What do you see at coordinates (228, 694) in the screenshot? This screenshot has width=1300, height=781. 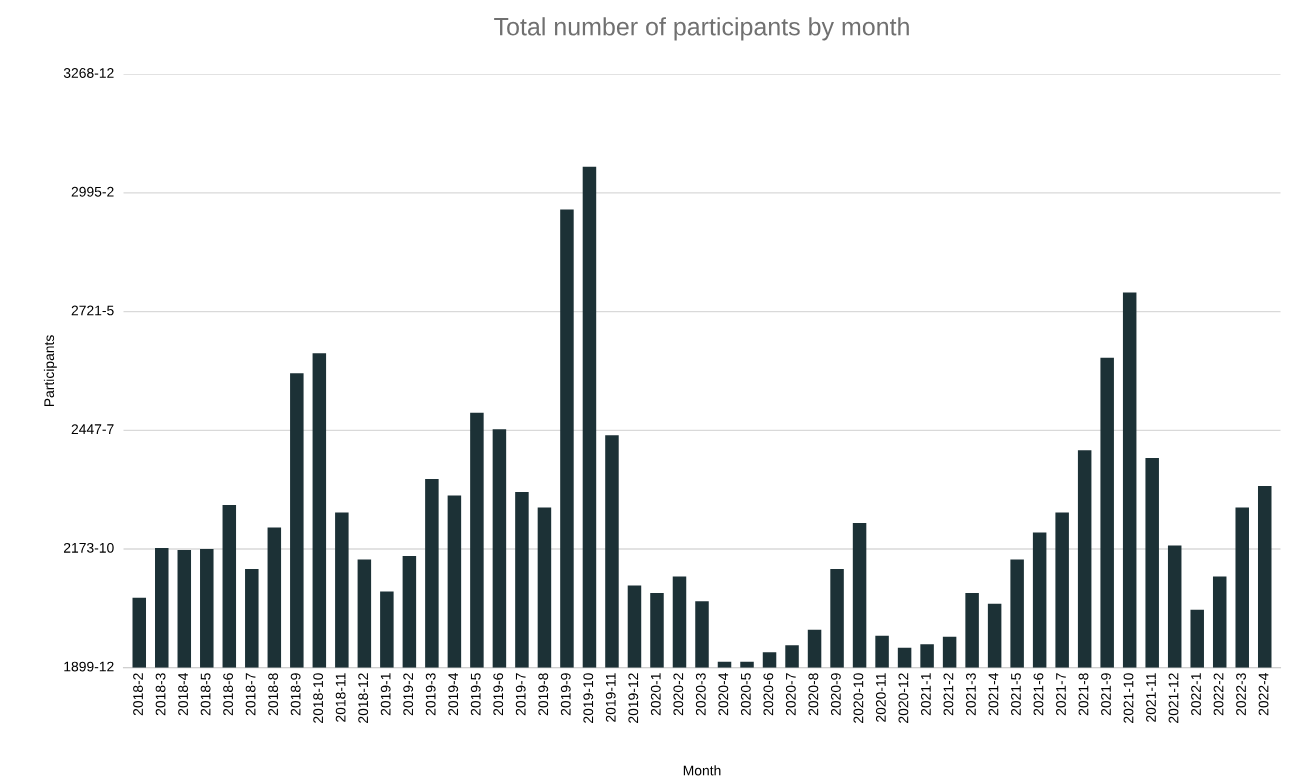 I see `x-tick-label: 2018-6` at bounding box center [228, 694].